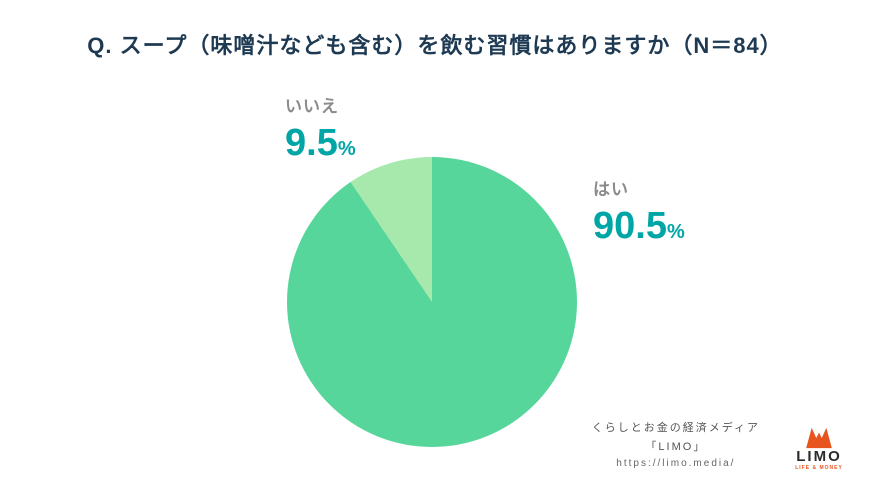  I want to click on slice-label-yes: はい 90.5%, so click(639, 211).